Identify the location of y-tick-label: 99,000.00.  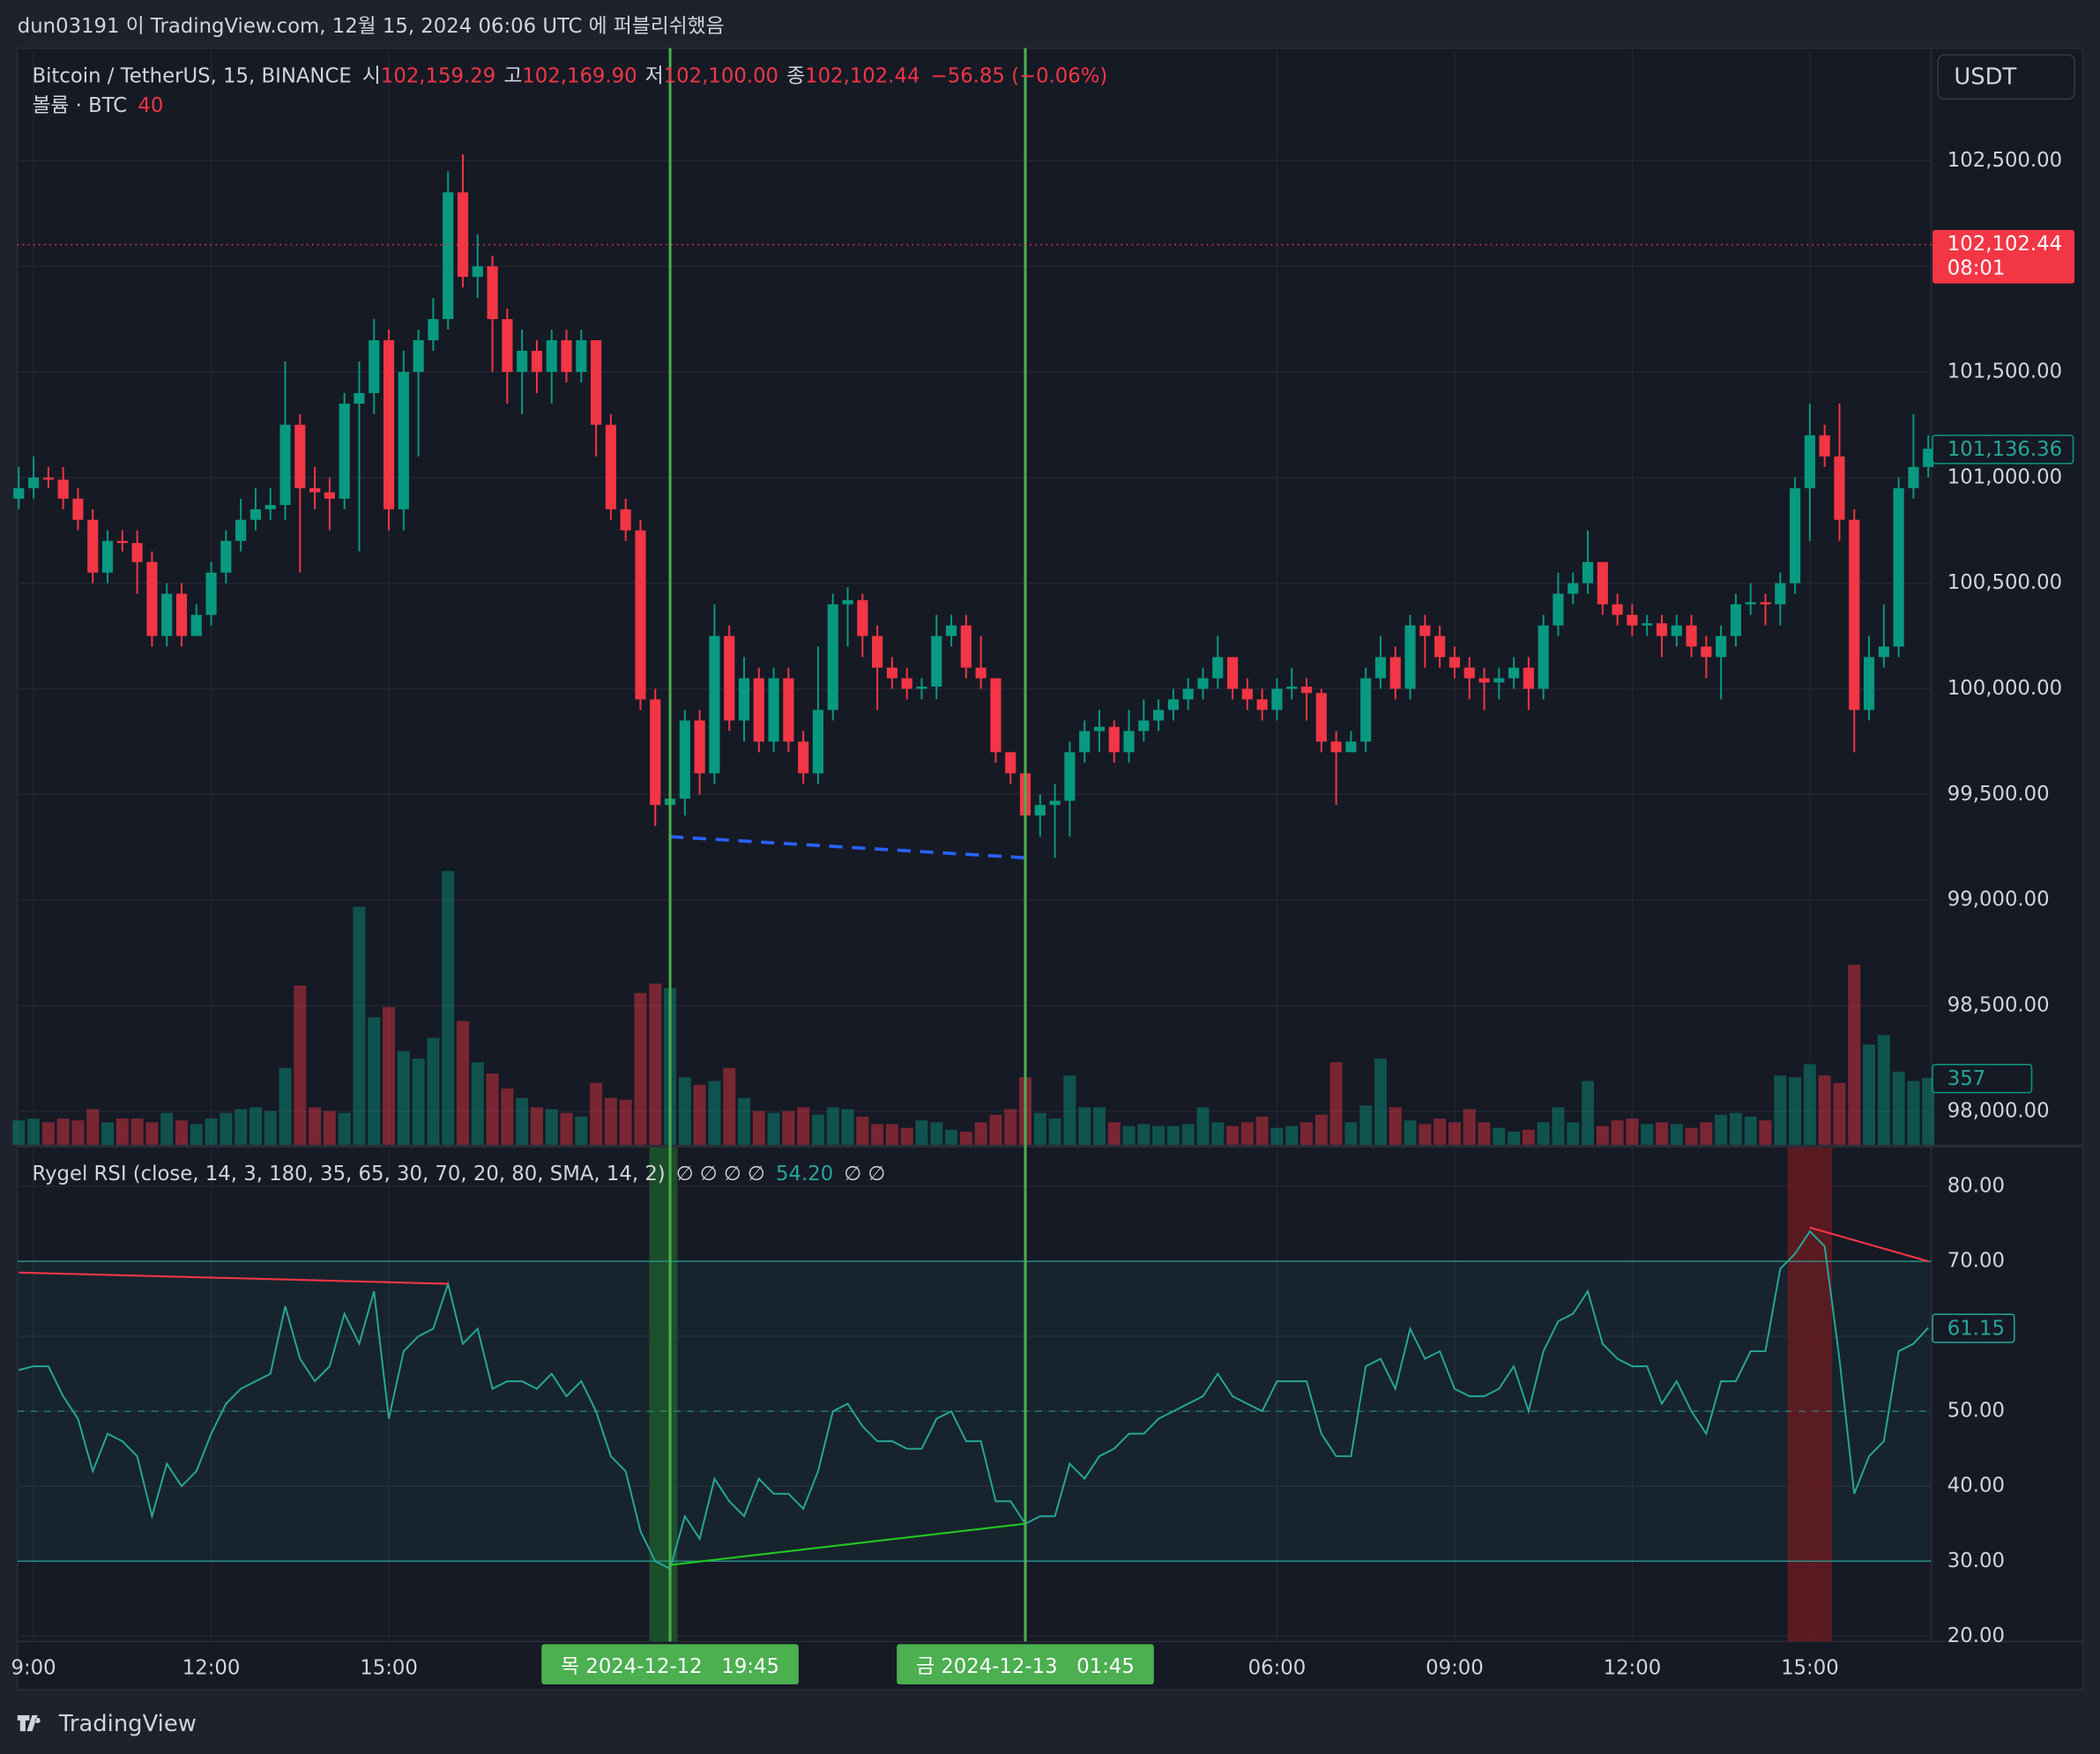
(1998, 899).